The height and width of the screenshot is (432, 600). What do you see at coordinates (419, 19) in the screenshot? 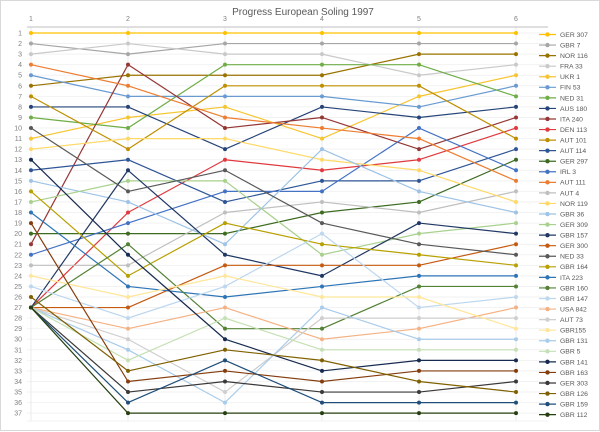
I see `x-axis-tick-label: 5` at bounding box center [419, 19].